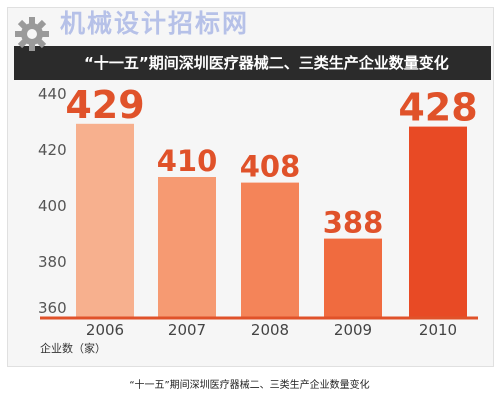  What do you see at coordinates (187, 330) in the screenshot?
I see `x-tick-label: 2007` at bounding box center [187, 330].